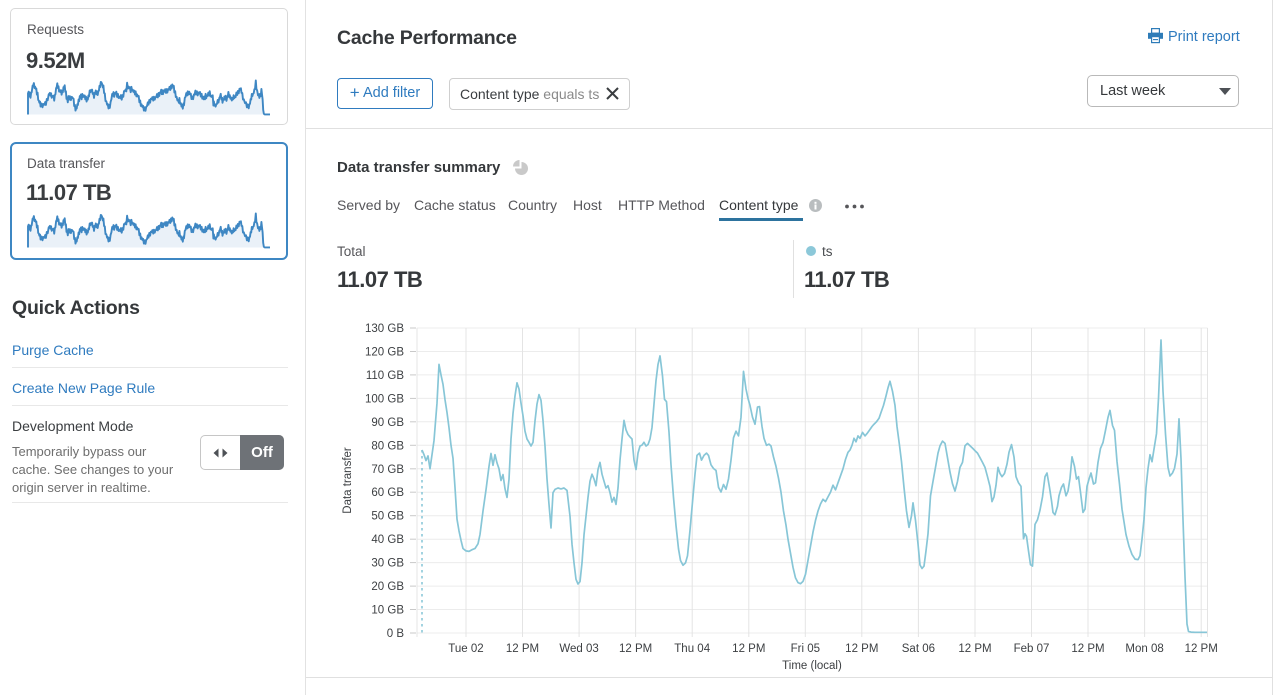  What do you see at coordinates (1032, 649) in the screenshot?
I see `svg-text: Feb 07` at bounding box center [1032, 649].